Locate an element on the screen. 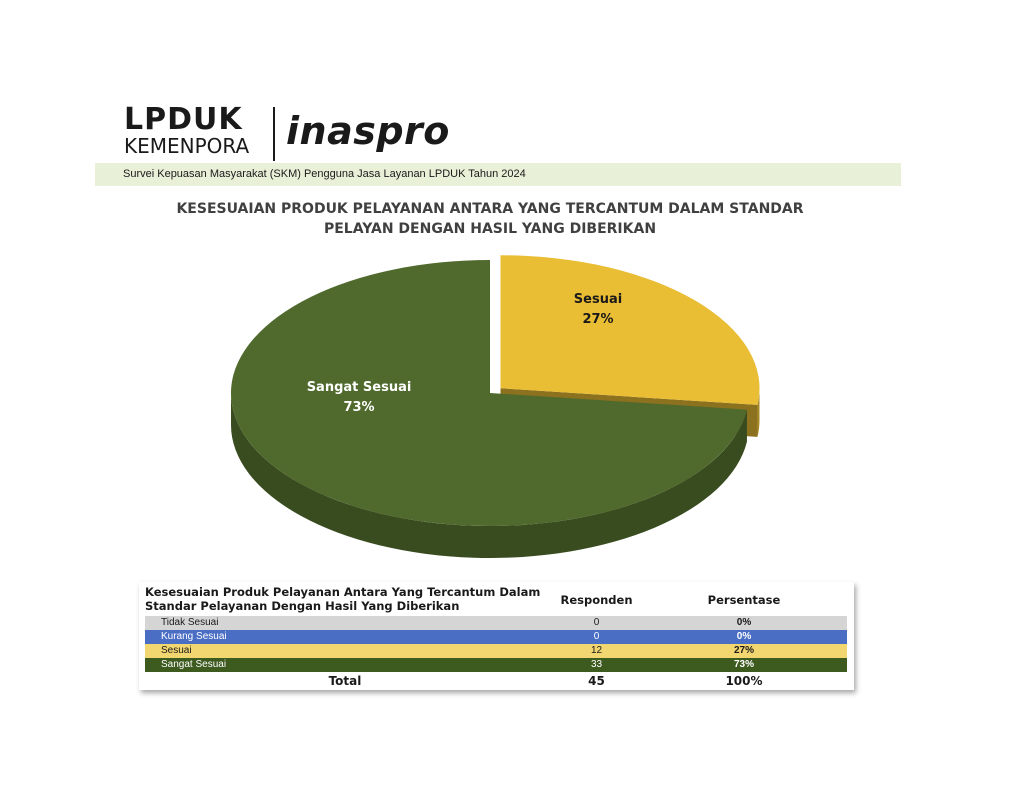  table-header-persentase: Persentase is located at coordinates (744, 600).